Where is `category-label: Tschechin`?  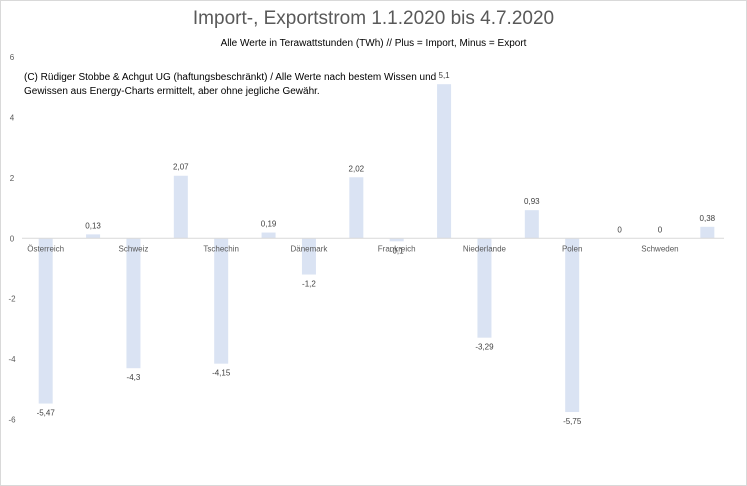
category-label: Tschechin is located at coordinates (221, 248).